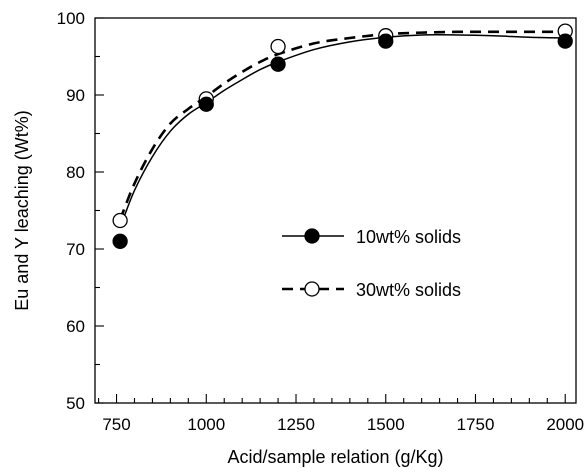  Describe the element at coordinates (75, 249) in the screenshot. I see `y-tick-label: 70` at that location.